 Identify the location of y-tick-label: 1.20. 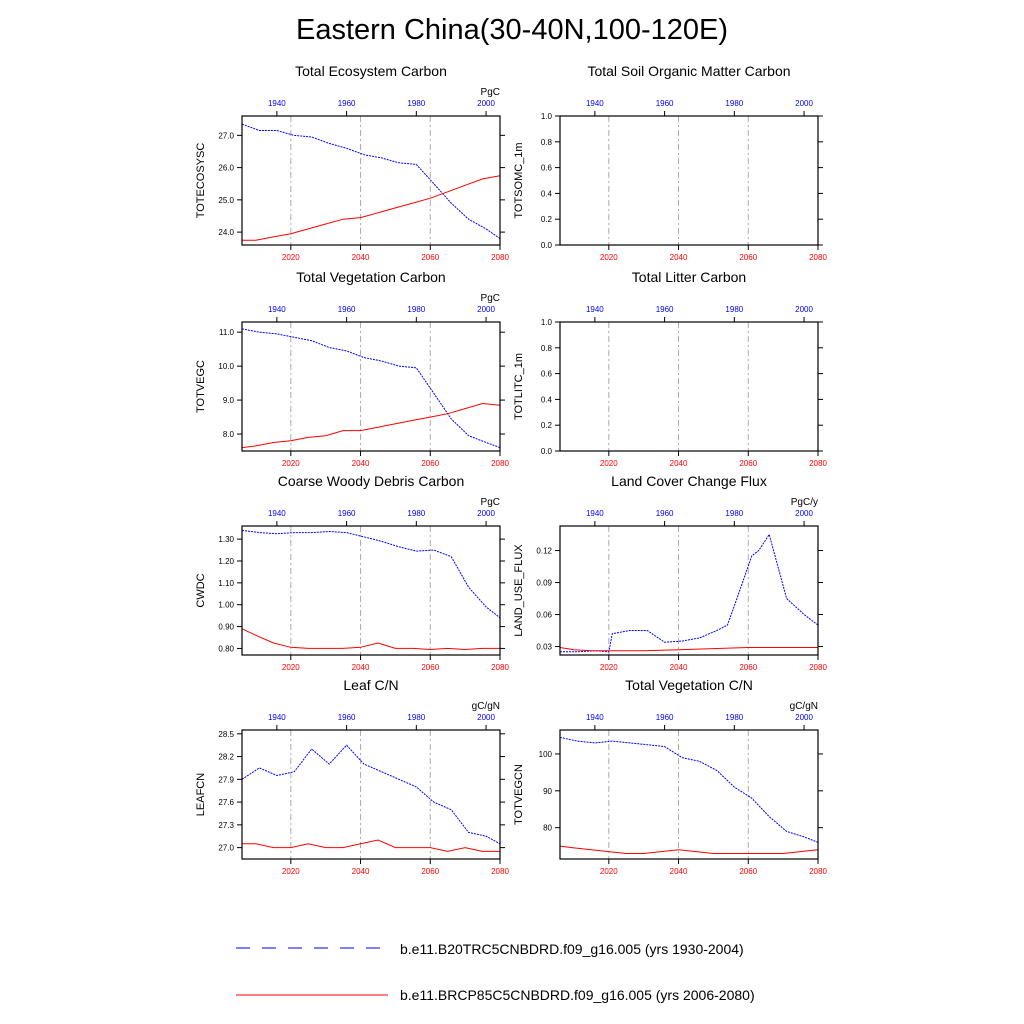
(226, 561).